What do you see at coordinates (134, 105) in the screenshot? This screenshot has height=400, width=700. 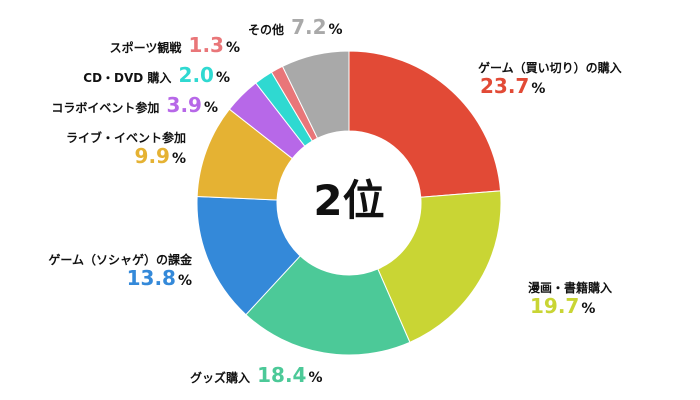 I see `slice-label-collab-event: コラボイベント参加 3.9%` at bounding box center [134, 105].